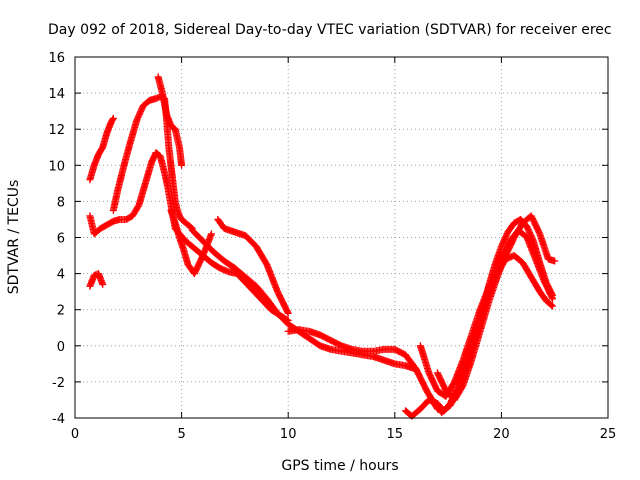 Image resolution: width=640 pixels, height=480 pixels. I want to click on y-tick-label: 2, so click(61, 311).